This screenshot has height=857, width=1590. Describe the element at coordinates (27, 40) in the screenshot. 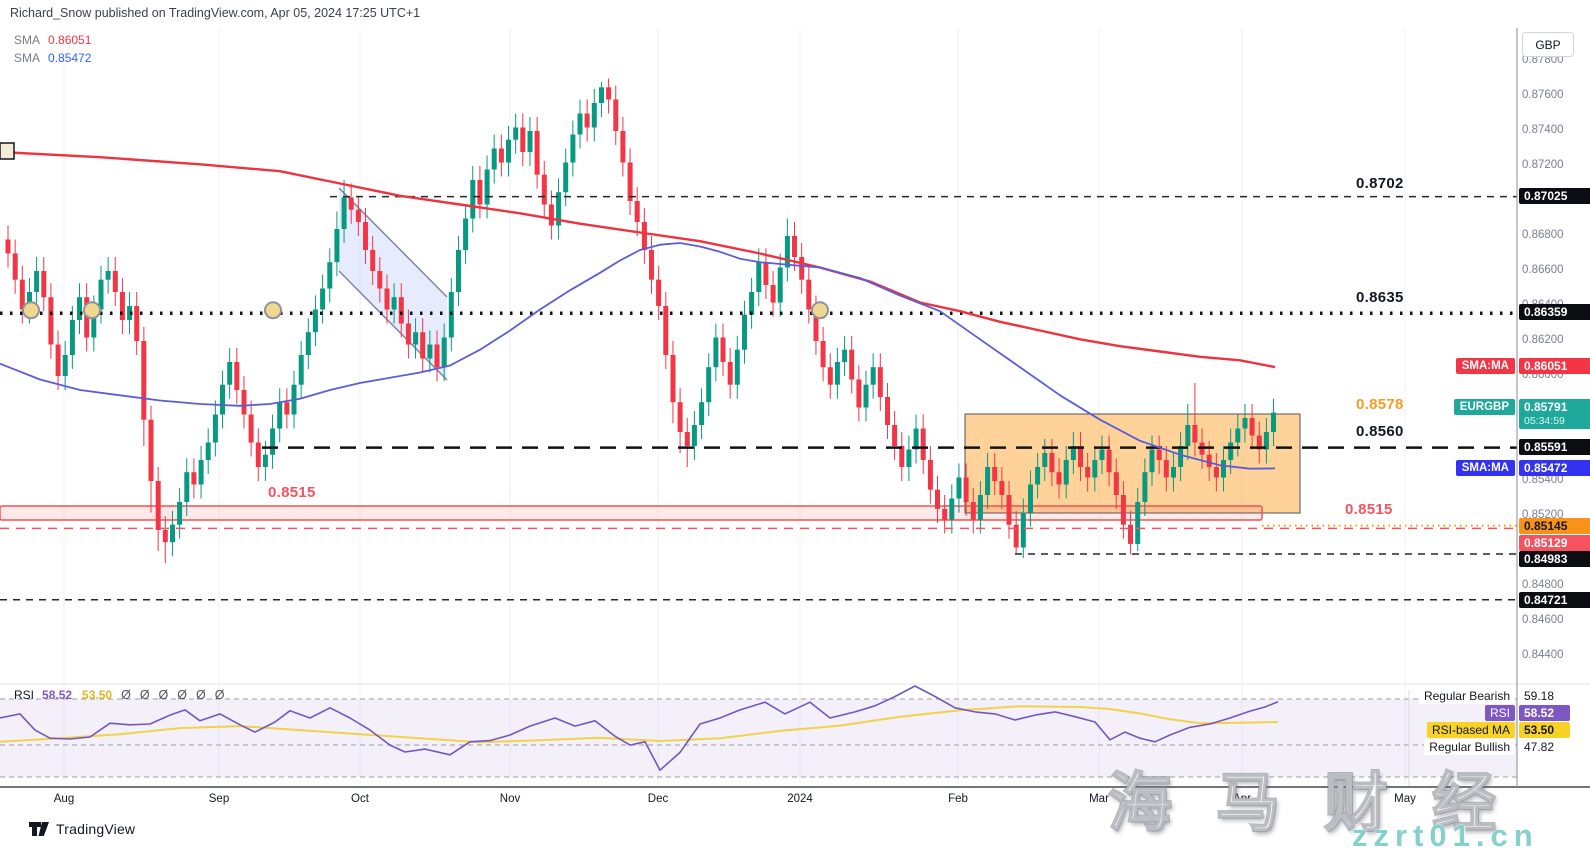

I see `sma-fast-label: SMA` at that location.